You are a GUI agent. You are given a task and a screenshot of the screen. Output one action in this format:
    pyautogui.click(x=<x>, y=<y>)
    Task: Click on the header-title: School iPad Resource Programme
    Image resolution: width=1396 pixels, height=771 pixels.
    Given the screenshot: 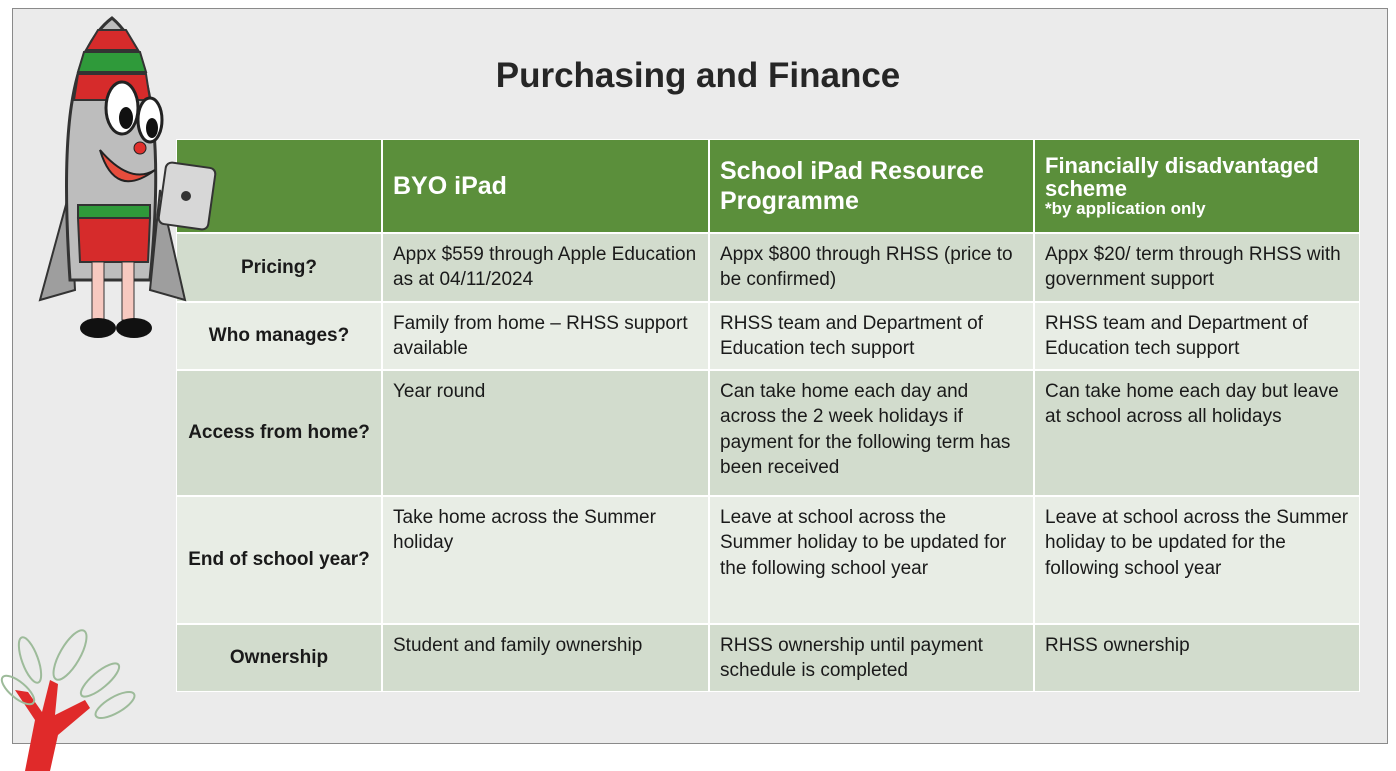 What is the action you would take?
    pyautogui.click(x=852, y=186)
    